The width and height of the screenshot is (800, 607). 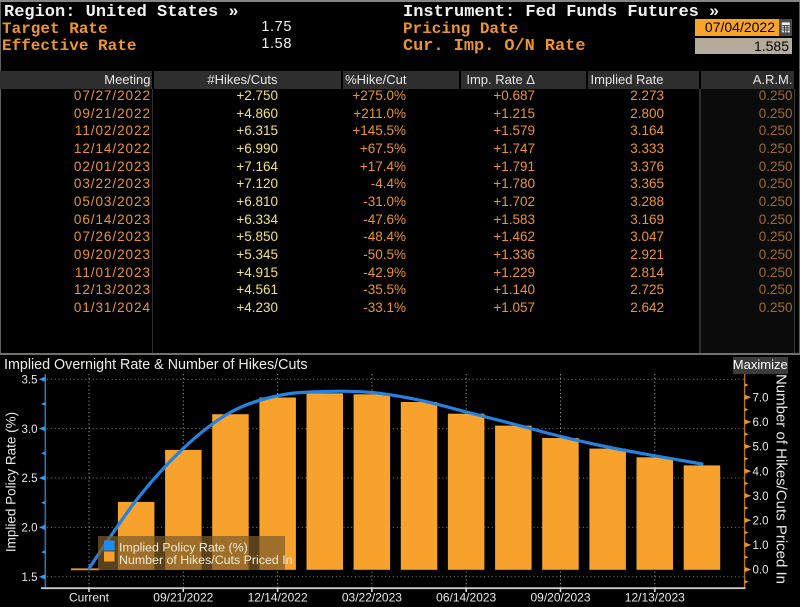 What do you see at coordinates (761, 472) in the screenshot?
I see `svg-text: 4.0` at bounding box center [761, 472].